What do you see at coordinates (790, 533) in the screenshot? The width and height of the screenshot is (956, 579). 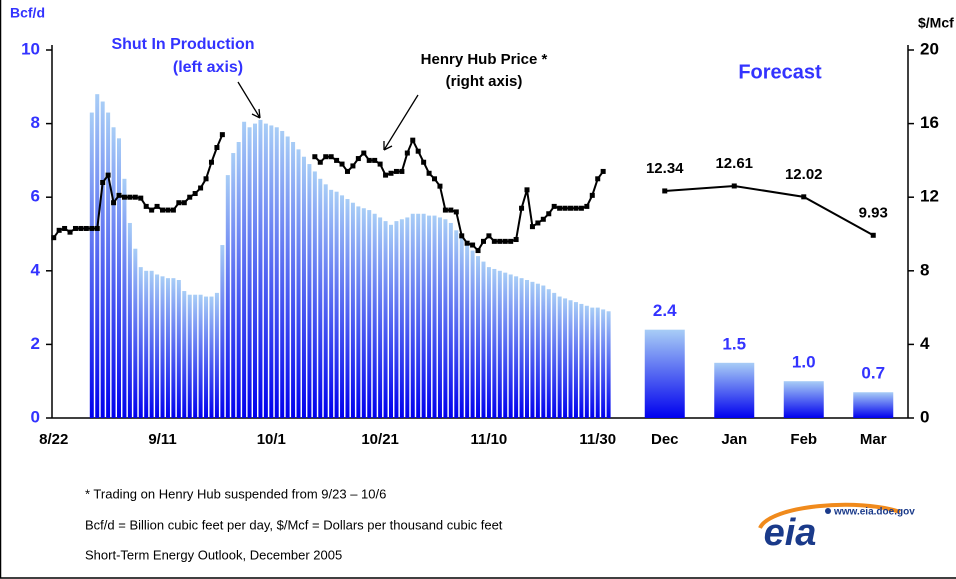 I see `logo-text: eia` at bounding box center [790, 533].